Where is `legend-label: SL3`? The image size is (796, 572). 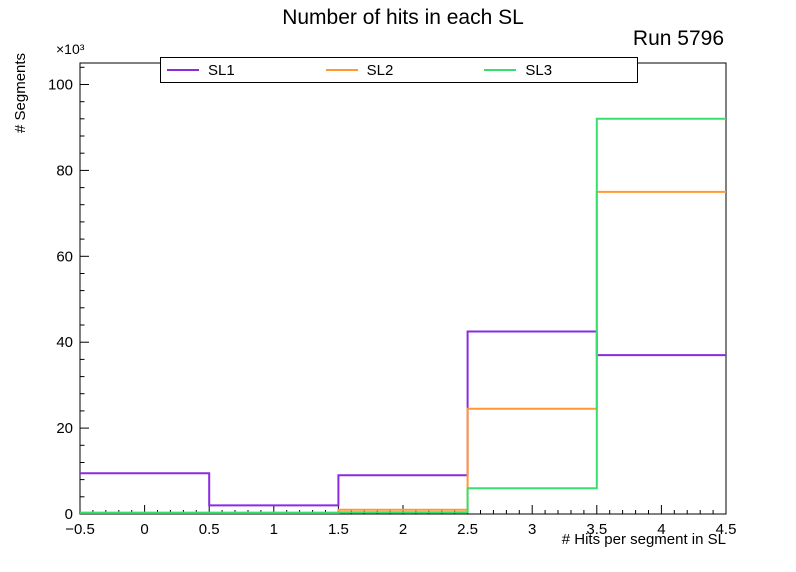
legend-label: SL3 is located at coordinates (539, 70).